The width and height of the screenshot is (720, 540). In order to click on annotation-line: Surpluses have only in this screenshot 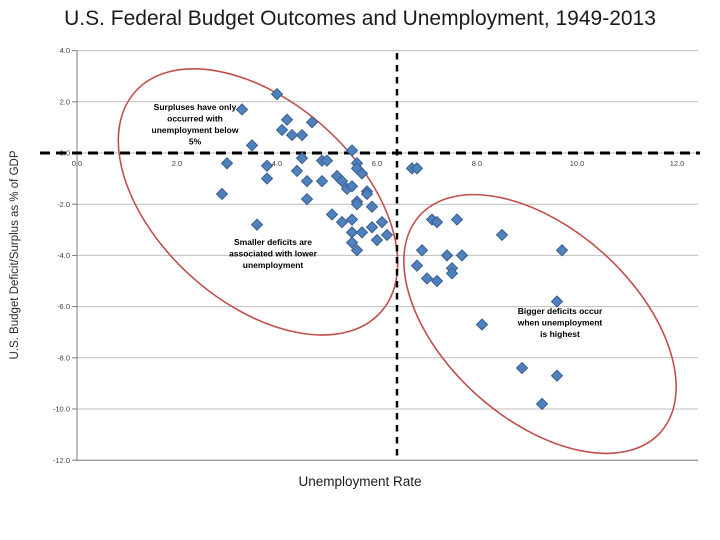, I will do `click(195, 107)`.